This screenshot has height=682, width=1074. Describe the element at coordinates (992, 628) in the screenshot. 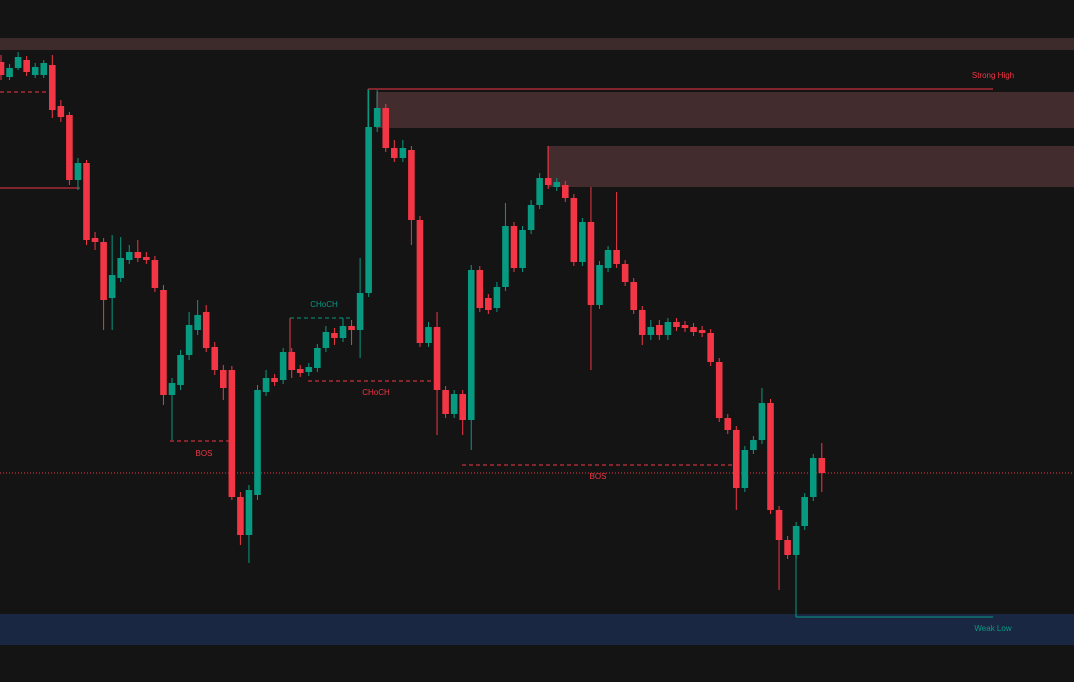

I see `level-label: Weak Low` at that location.